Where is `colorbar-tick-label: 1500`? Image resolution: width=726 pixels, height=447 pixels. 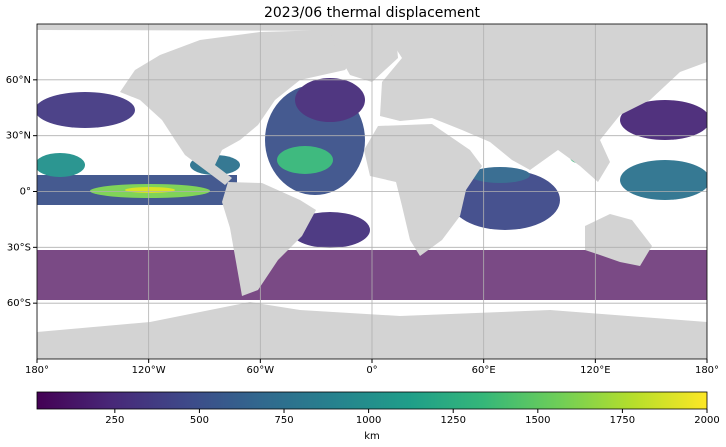 colorbar-tick-label: 1500 is located at coordinates (537, 420).